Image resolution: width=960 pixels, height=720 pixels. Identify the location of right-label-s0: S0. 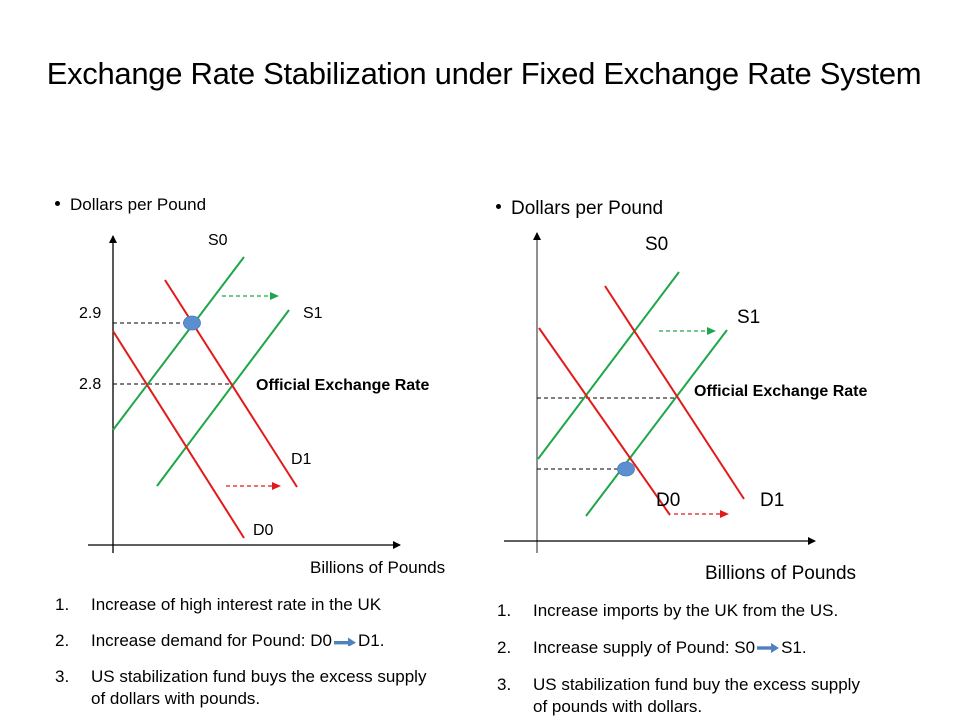
(657, 244).